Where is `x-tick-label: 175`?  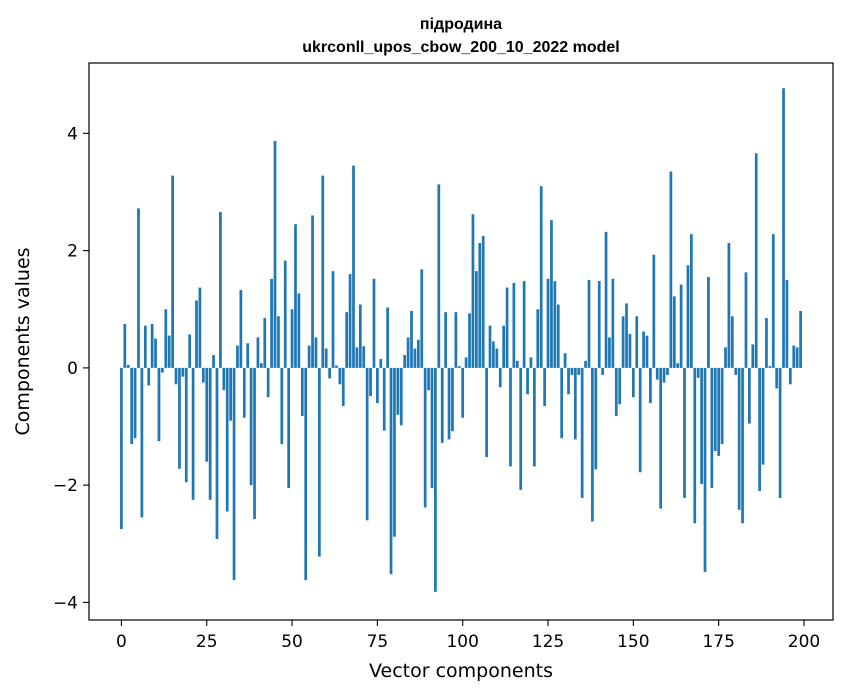
x-tick-label: 175 is located at coordinates (718, 642).